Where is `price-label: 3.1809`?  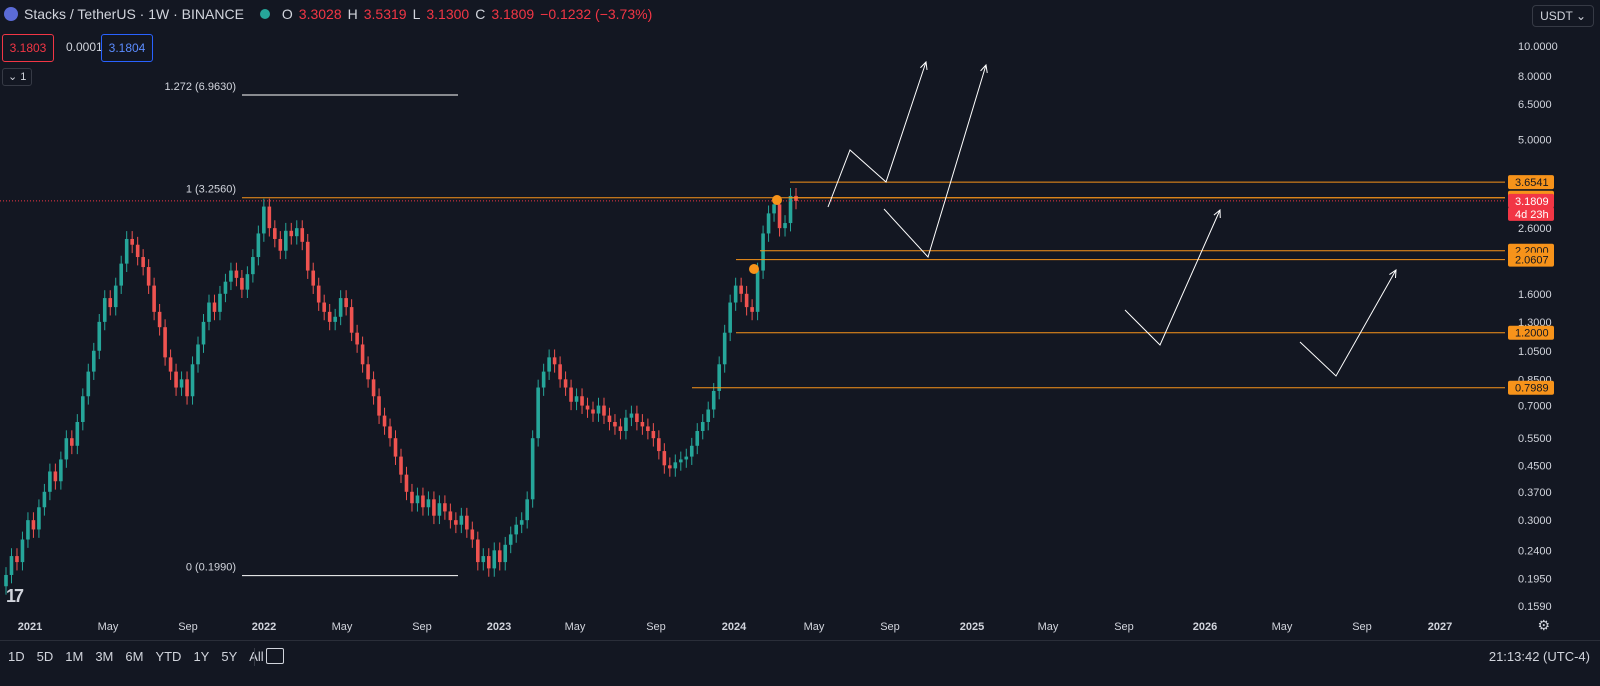
price-label: 3.1809 is located at coordinates (1532, 202).